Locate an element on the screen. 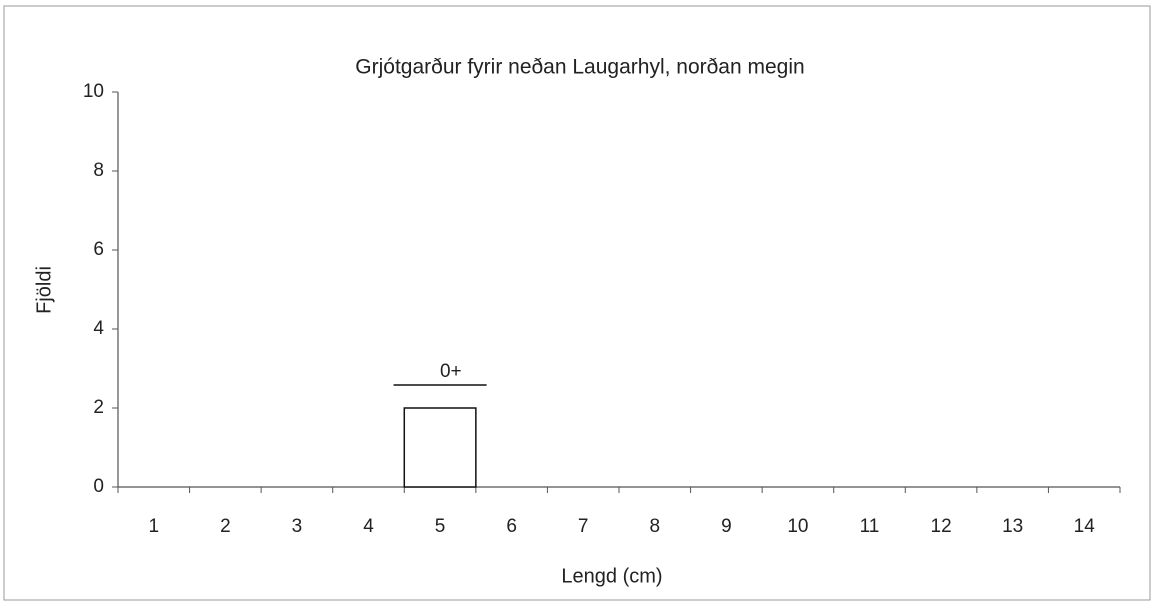 This screenshot has width=1154, height=614. x-tick-label: 8 is located at coordinates (654, 526).